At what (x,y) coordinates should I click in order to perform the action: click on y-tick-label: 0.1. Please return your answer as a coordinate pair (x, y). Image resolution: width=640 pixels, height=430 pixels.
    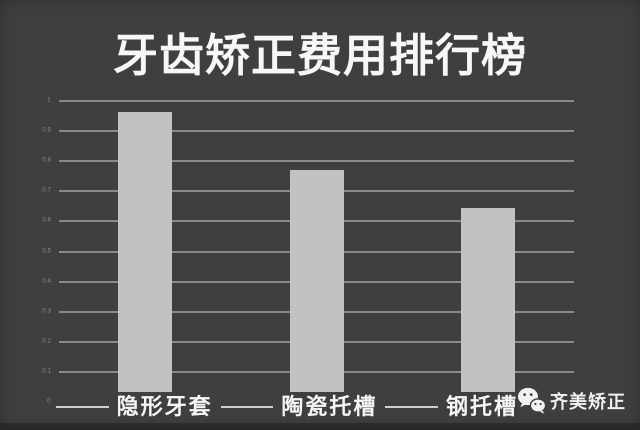
    Looking at the image, I should click on (46, 371).